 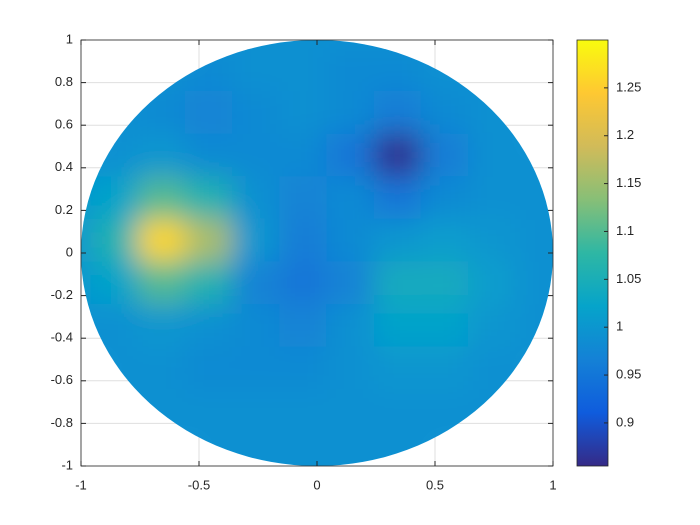 I want to click on y-tick-label: 1, so click(x=69, y=38).